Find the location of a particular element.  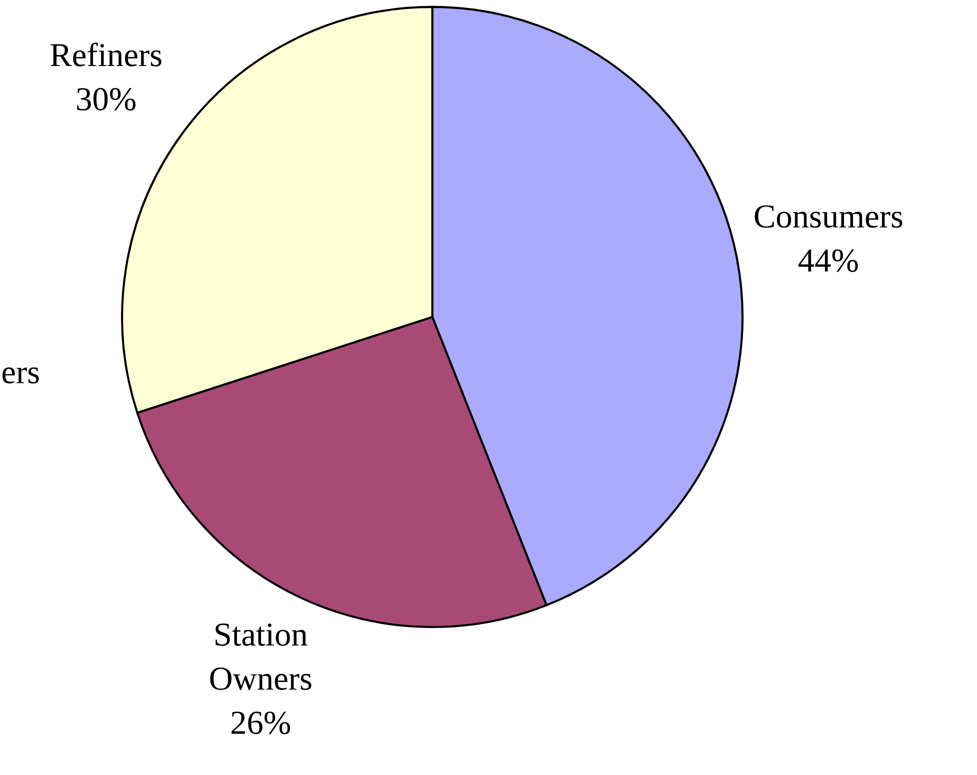

data-label: 44% is located at coordinates (828, 260).